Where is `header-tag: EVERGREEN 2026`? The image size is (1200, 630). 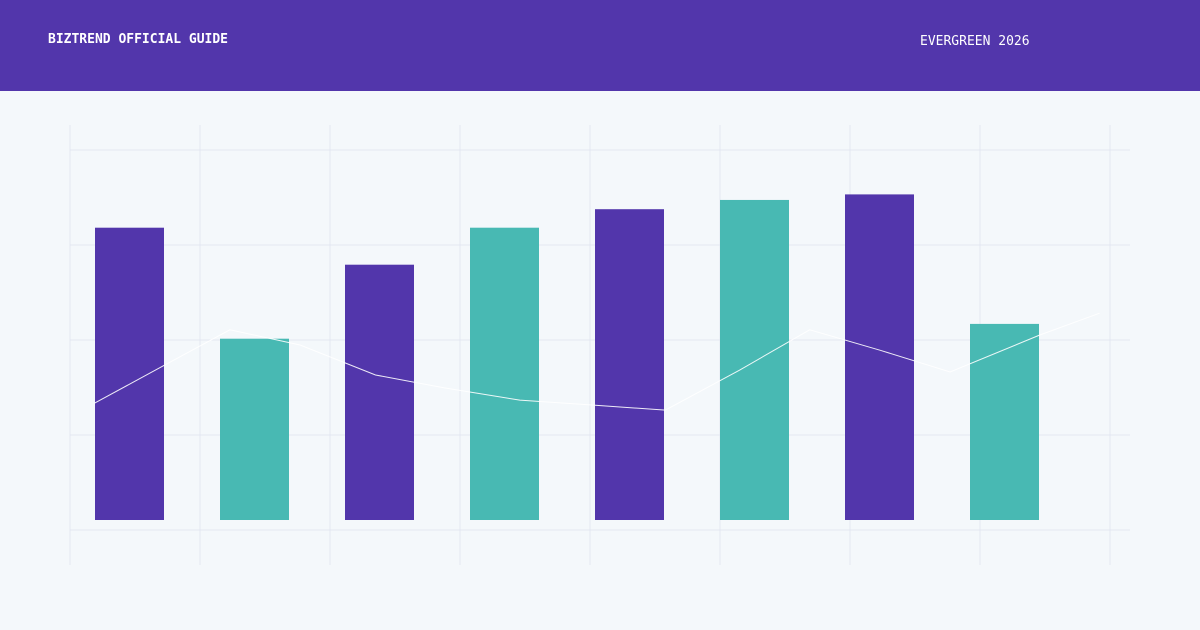
header-tag: EVERGREEN 2026 is located at coordinates (975, 41).